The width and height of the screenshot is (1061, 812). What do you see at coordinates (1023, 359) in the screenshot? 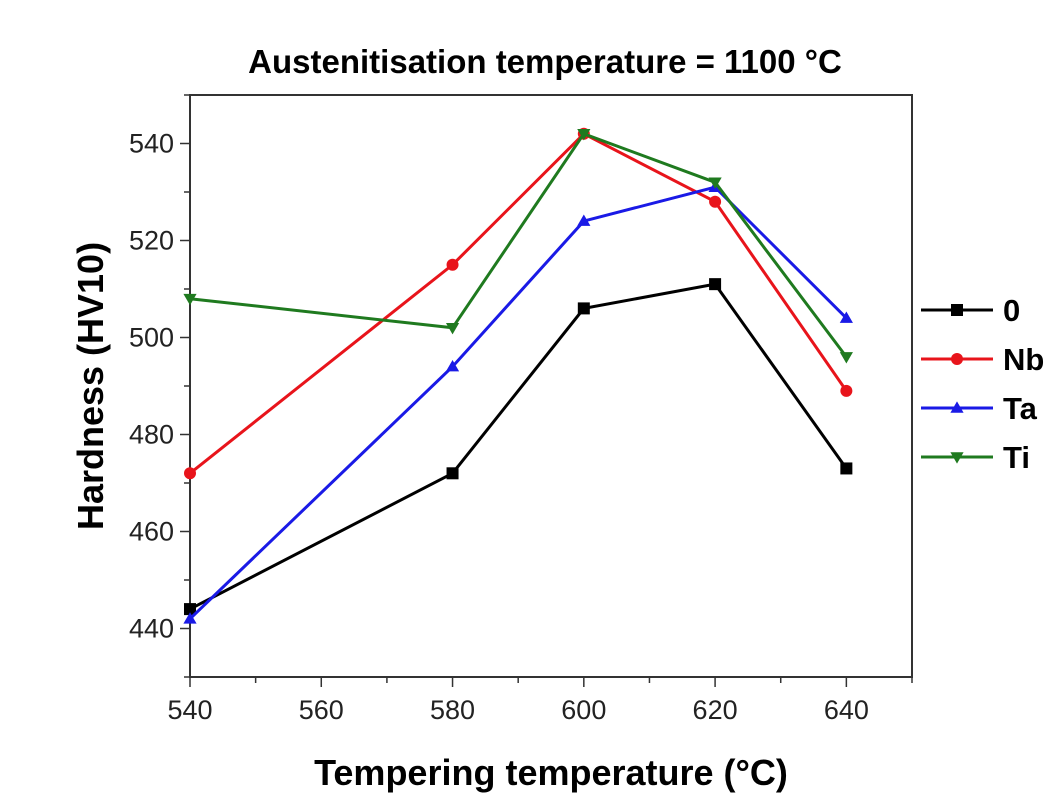
I see `legend-label-nb: Nb` at bounding box center [1023, 359].